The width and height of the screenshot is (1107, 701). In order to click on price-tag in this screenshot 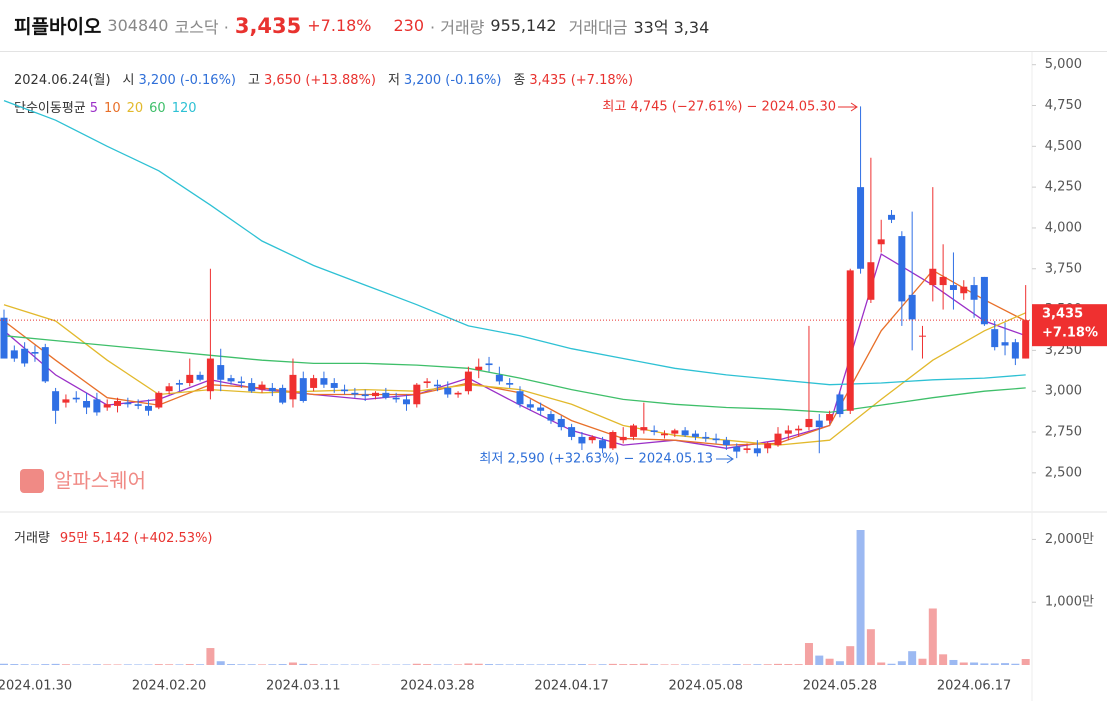, I will do `click(1069, 325)`.